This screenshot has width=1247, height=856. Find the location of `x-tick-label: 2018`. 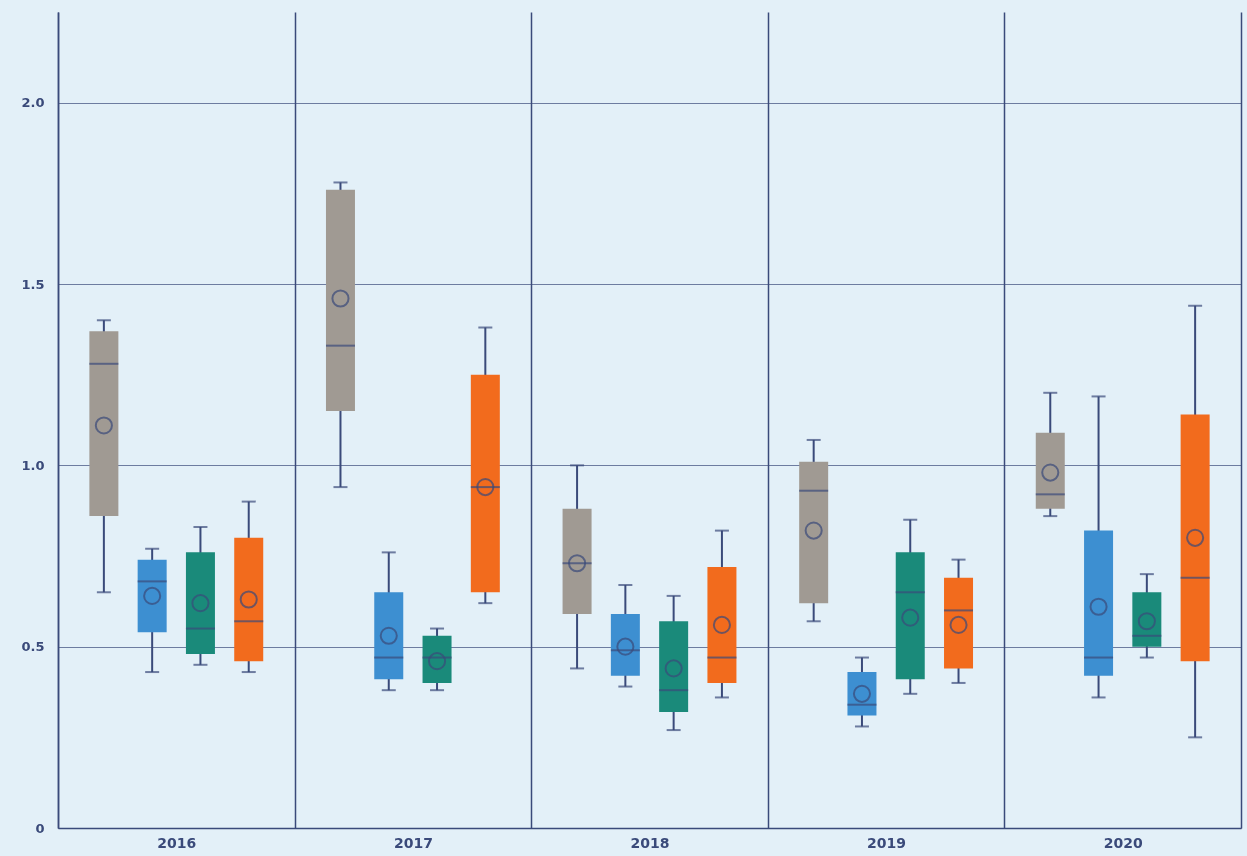

x-tick-label: 2018 is located at coordinates (650, 842).